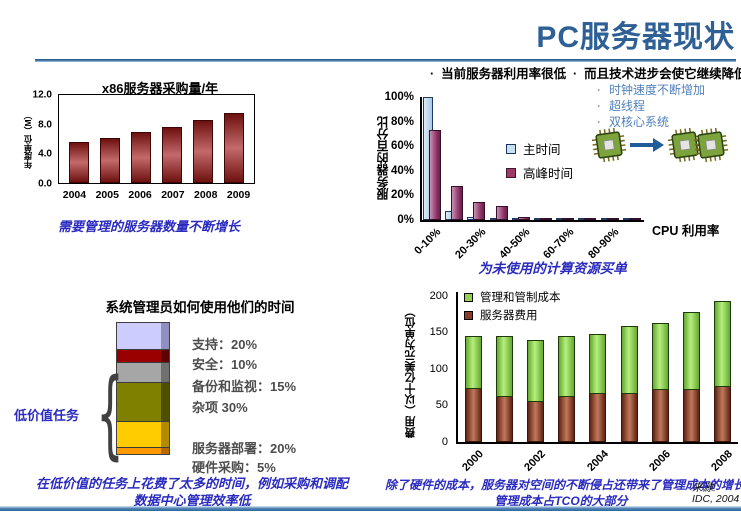  I want to click on legend-swatch-peak-time, so click(511, 172).